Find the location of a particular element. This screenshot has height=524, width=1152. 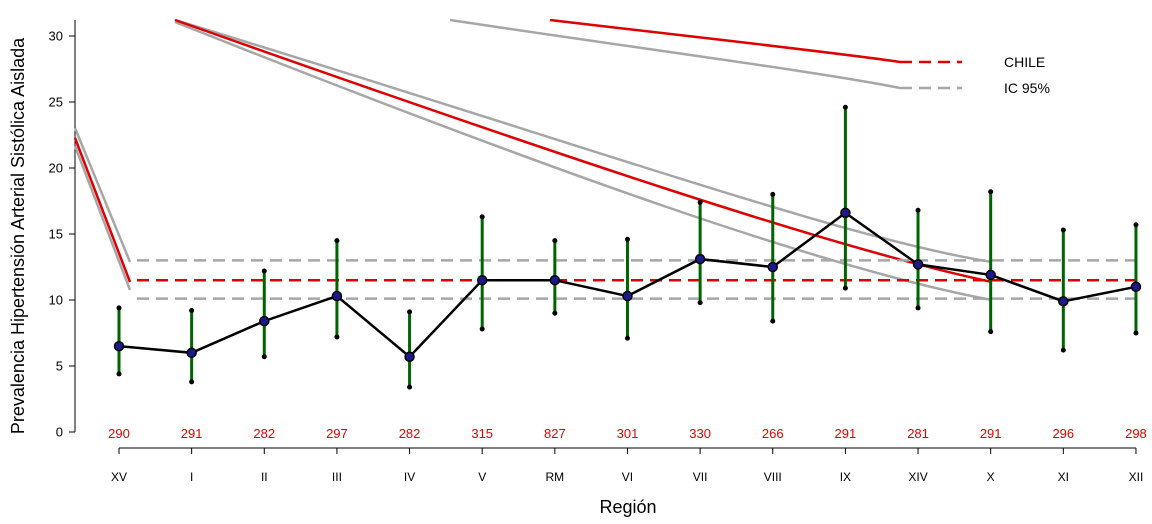

sample-size-label: 330 is located at coordinates (700, 433).